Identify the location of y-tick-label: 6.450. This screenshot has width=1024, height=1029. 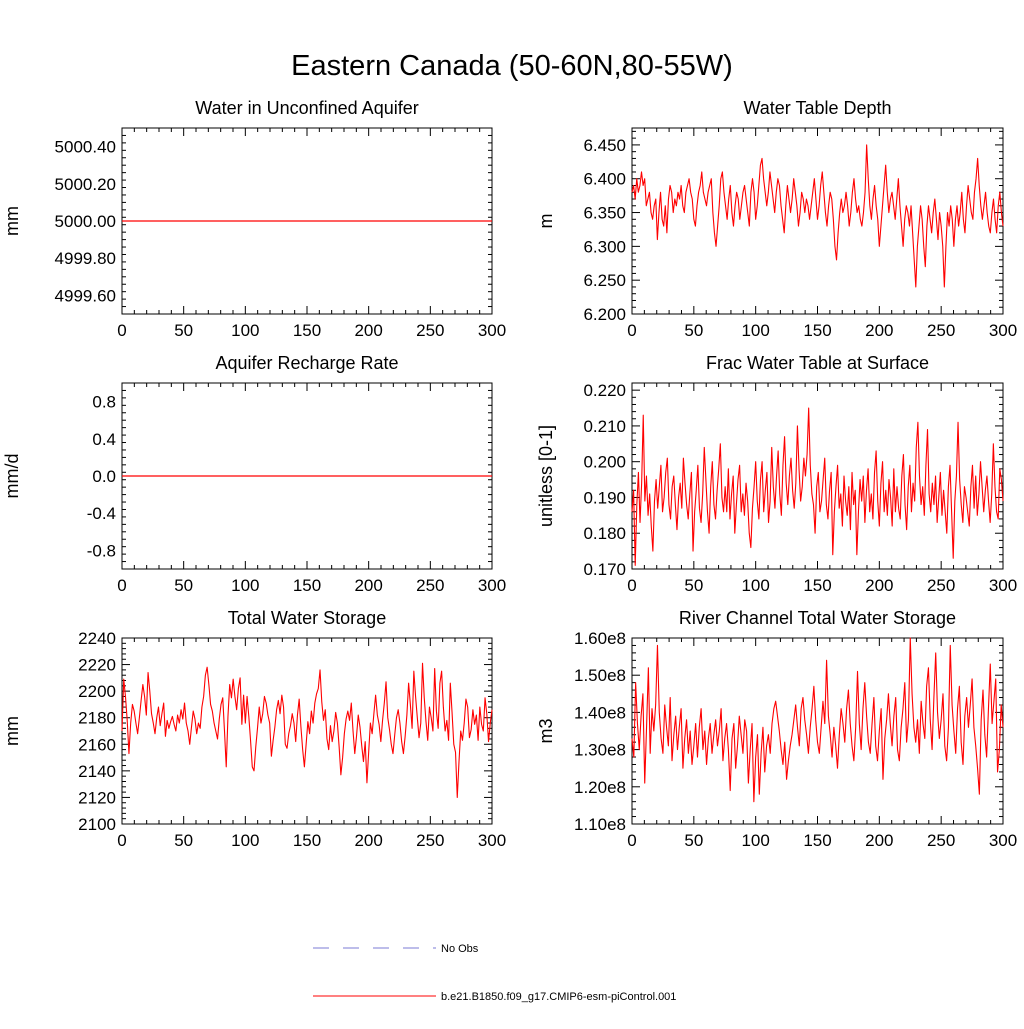
(604, 145).